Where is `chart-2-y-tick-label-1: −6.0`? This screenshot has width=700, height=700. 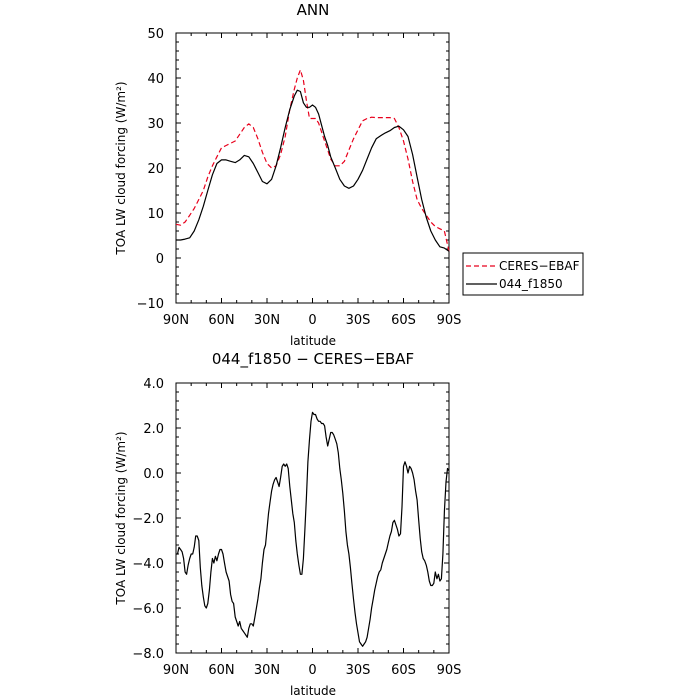
chart-2-y-tick-label-1: −6.0 is located at coordinates (148, 609).